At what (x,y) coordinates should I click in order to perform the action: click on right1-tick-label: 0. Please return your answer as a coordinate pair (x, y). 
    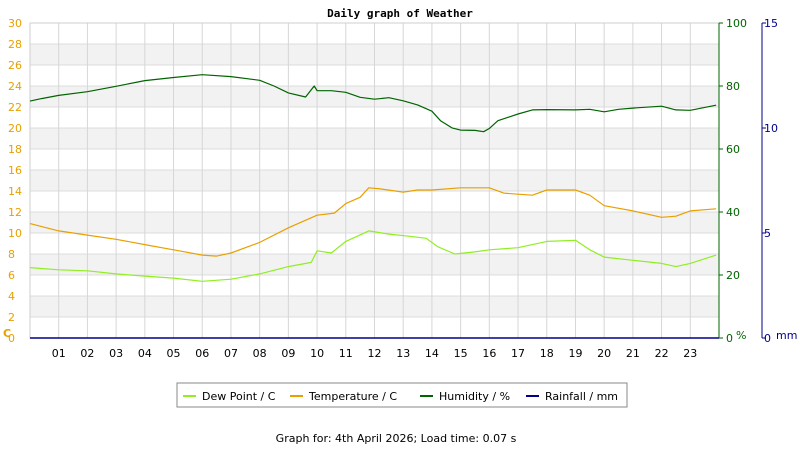
    Looking at the image, I should click on (729, 338).